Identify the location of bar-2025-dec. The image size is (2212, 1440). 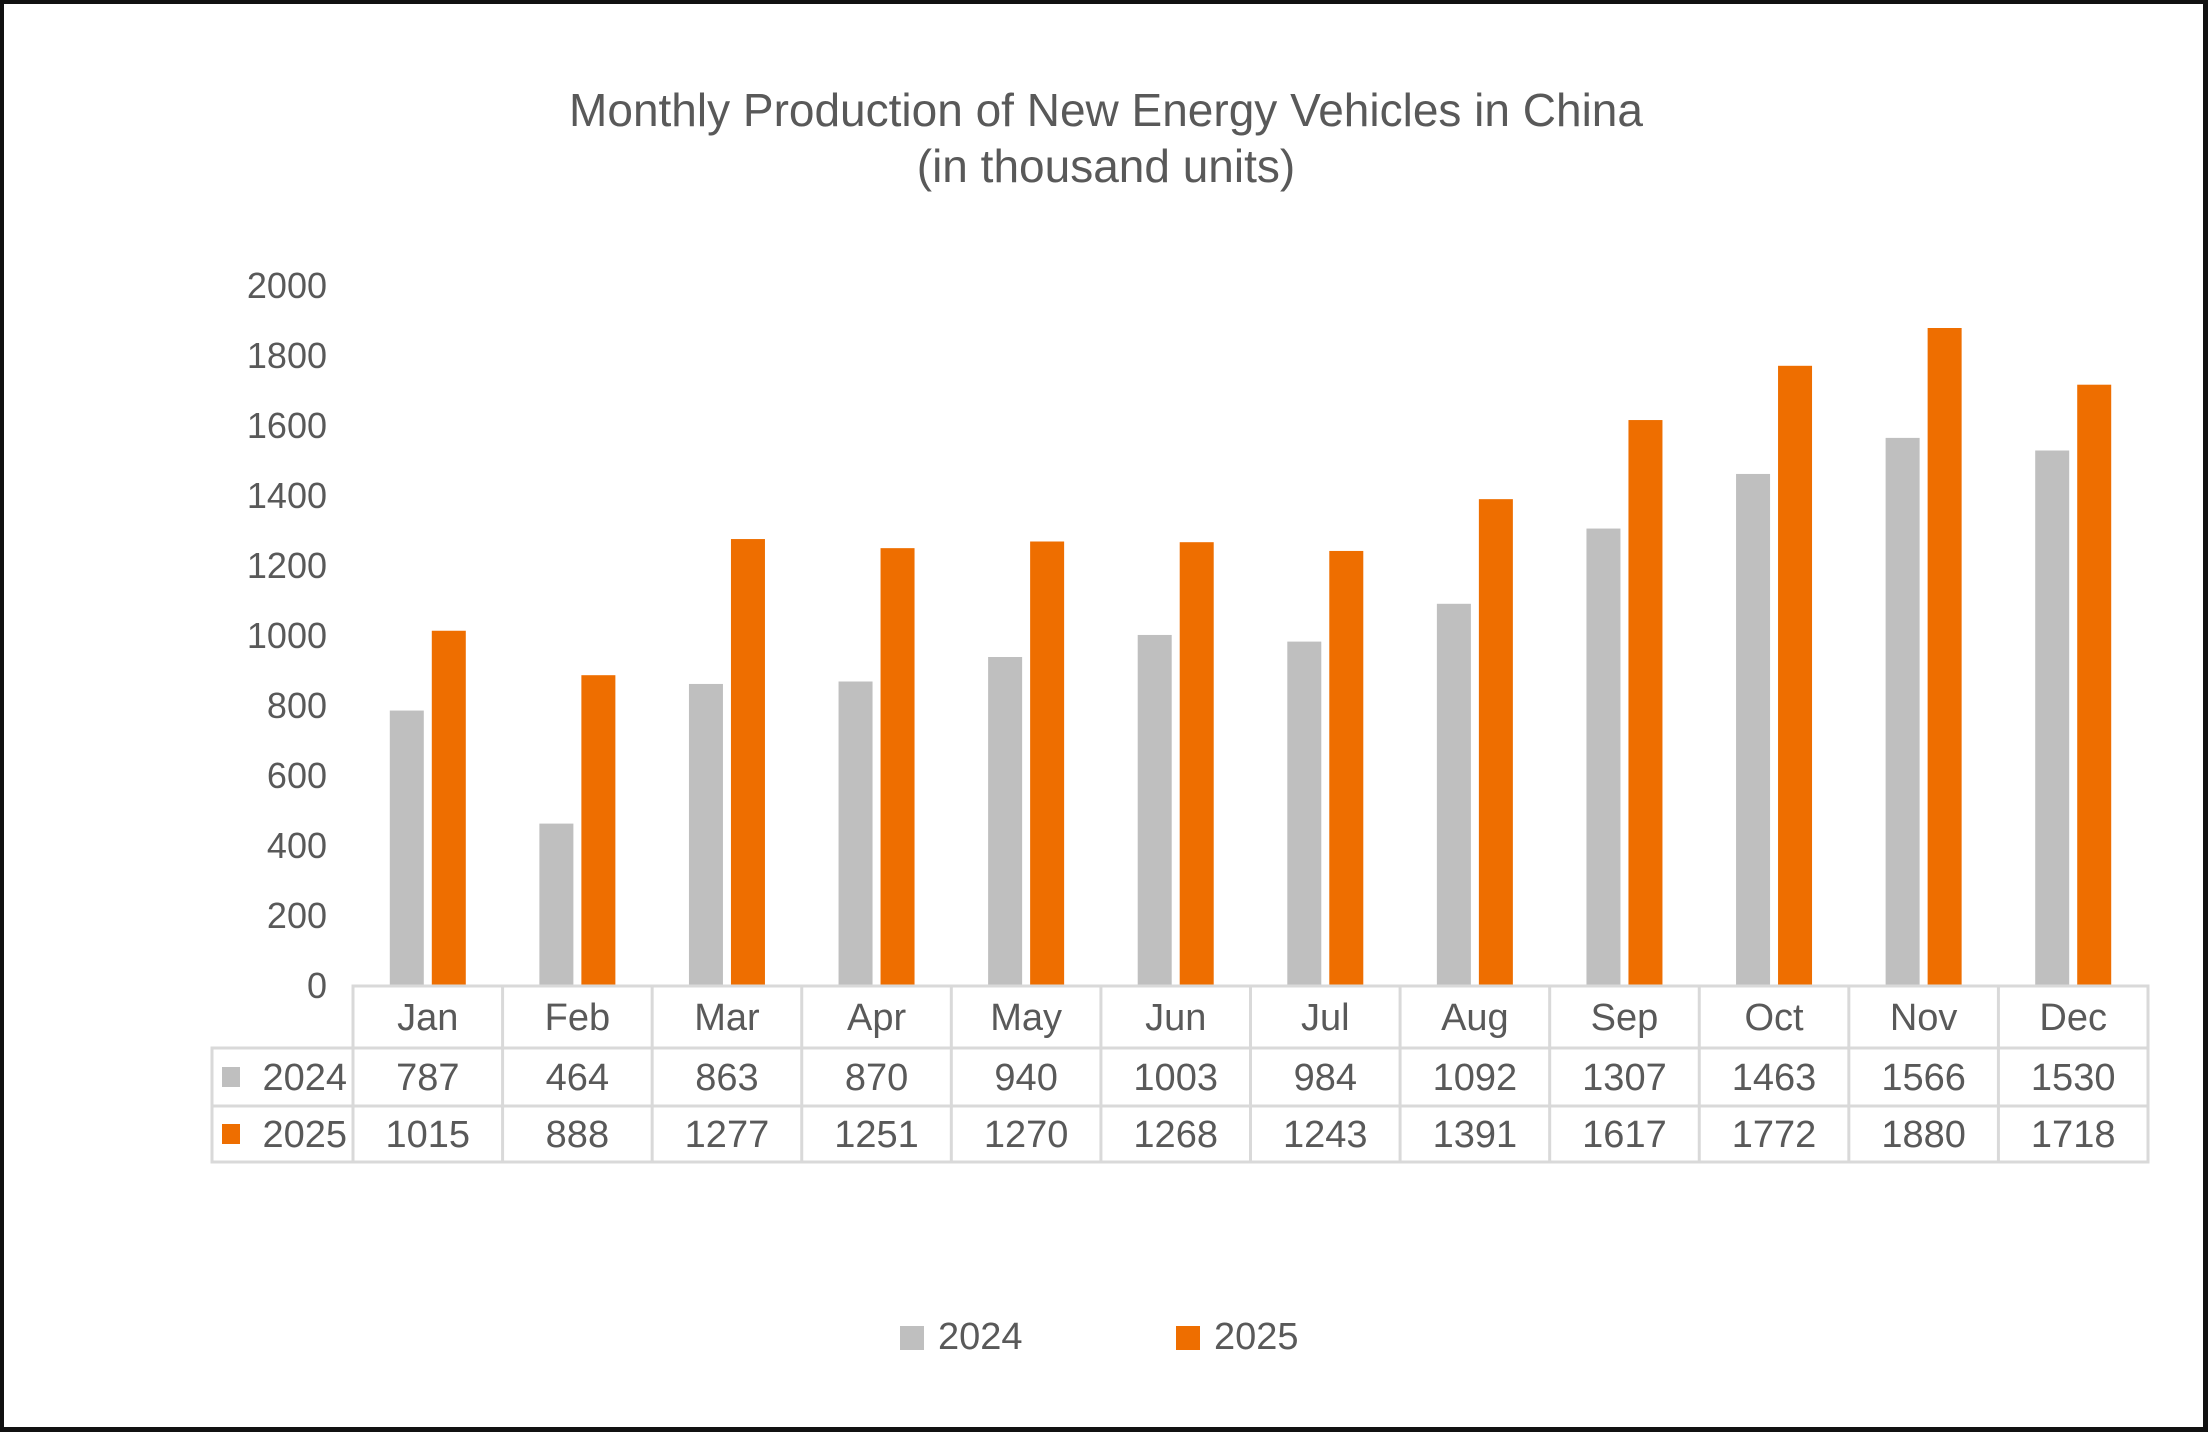
(2094, 685).